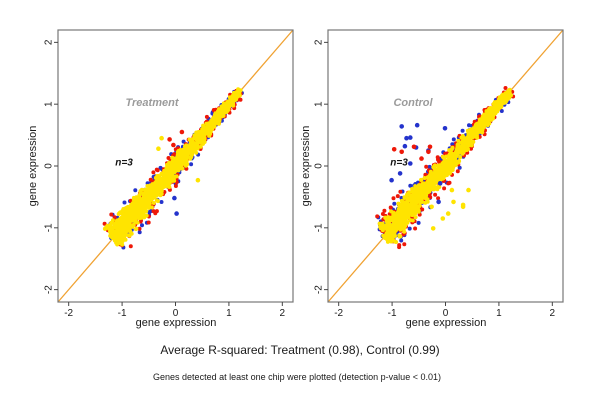 The height and width of the screenshot is (400, 600). What do you see at coordinates (413, 103) in the screenshot?
I see `panel-title-control: Control` at bounding box center [413, 103].